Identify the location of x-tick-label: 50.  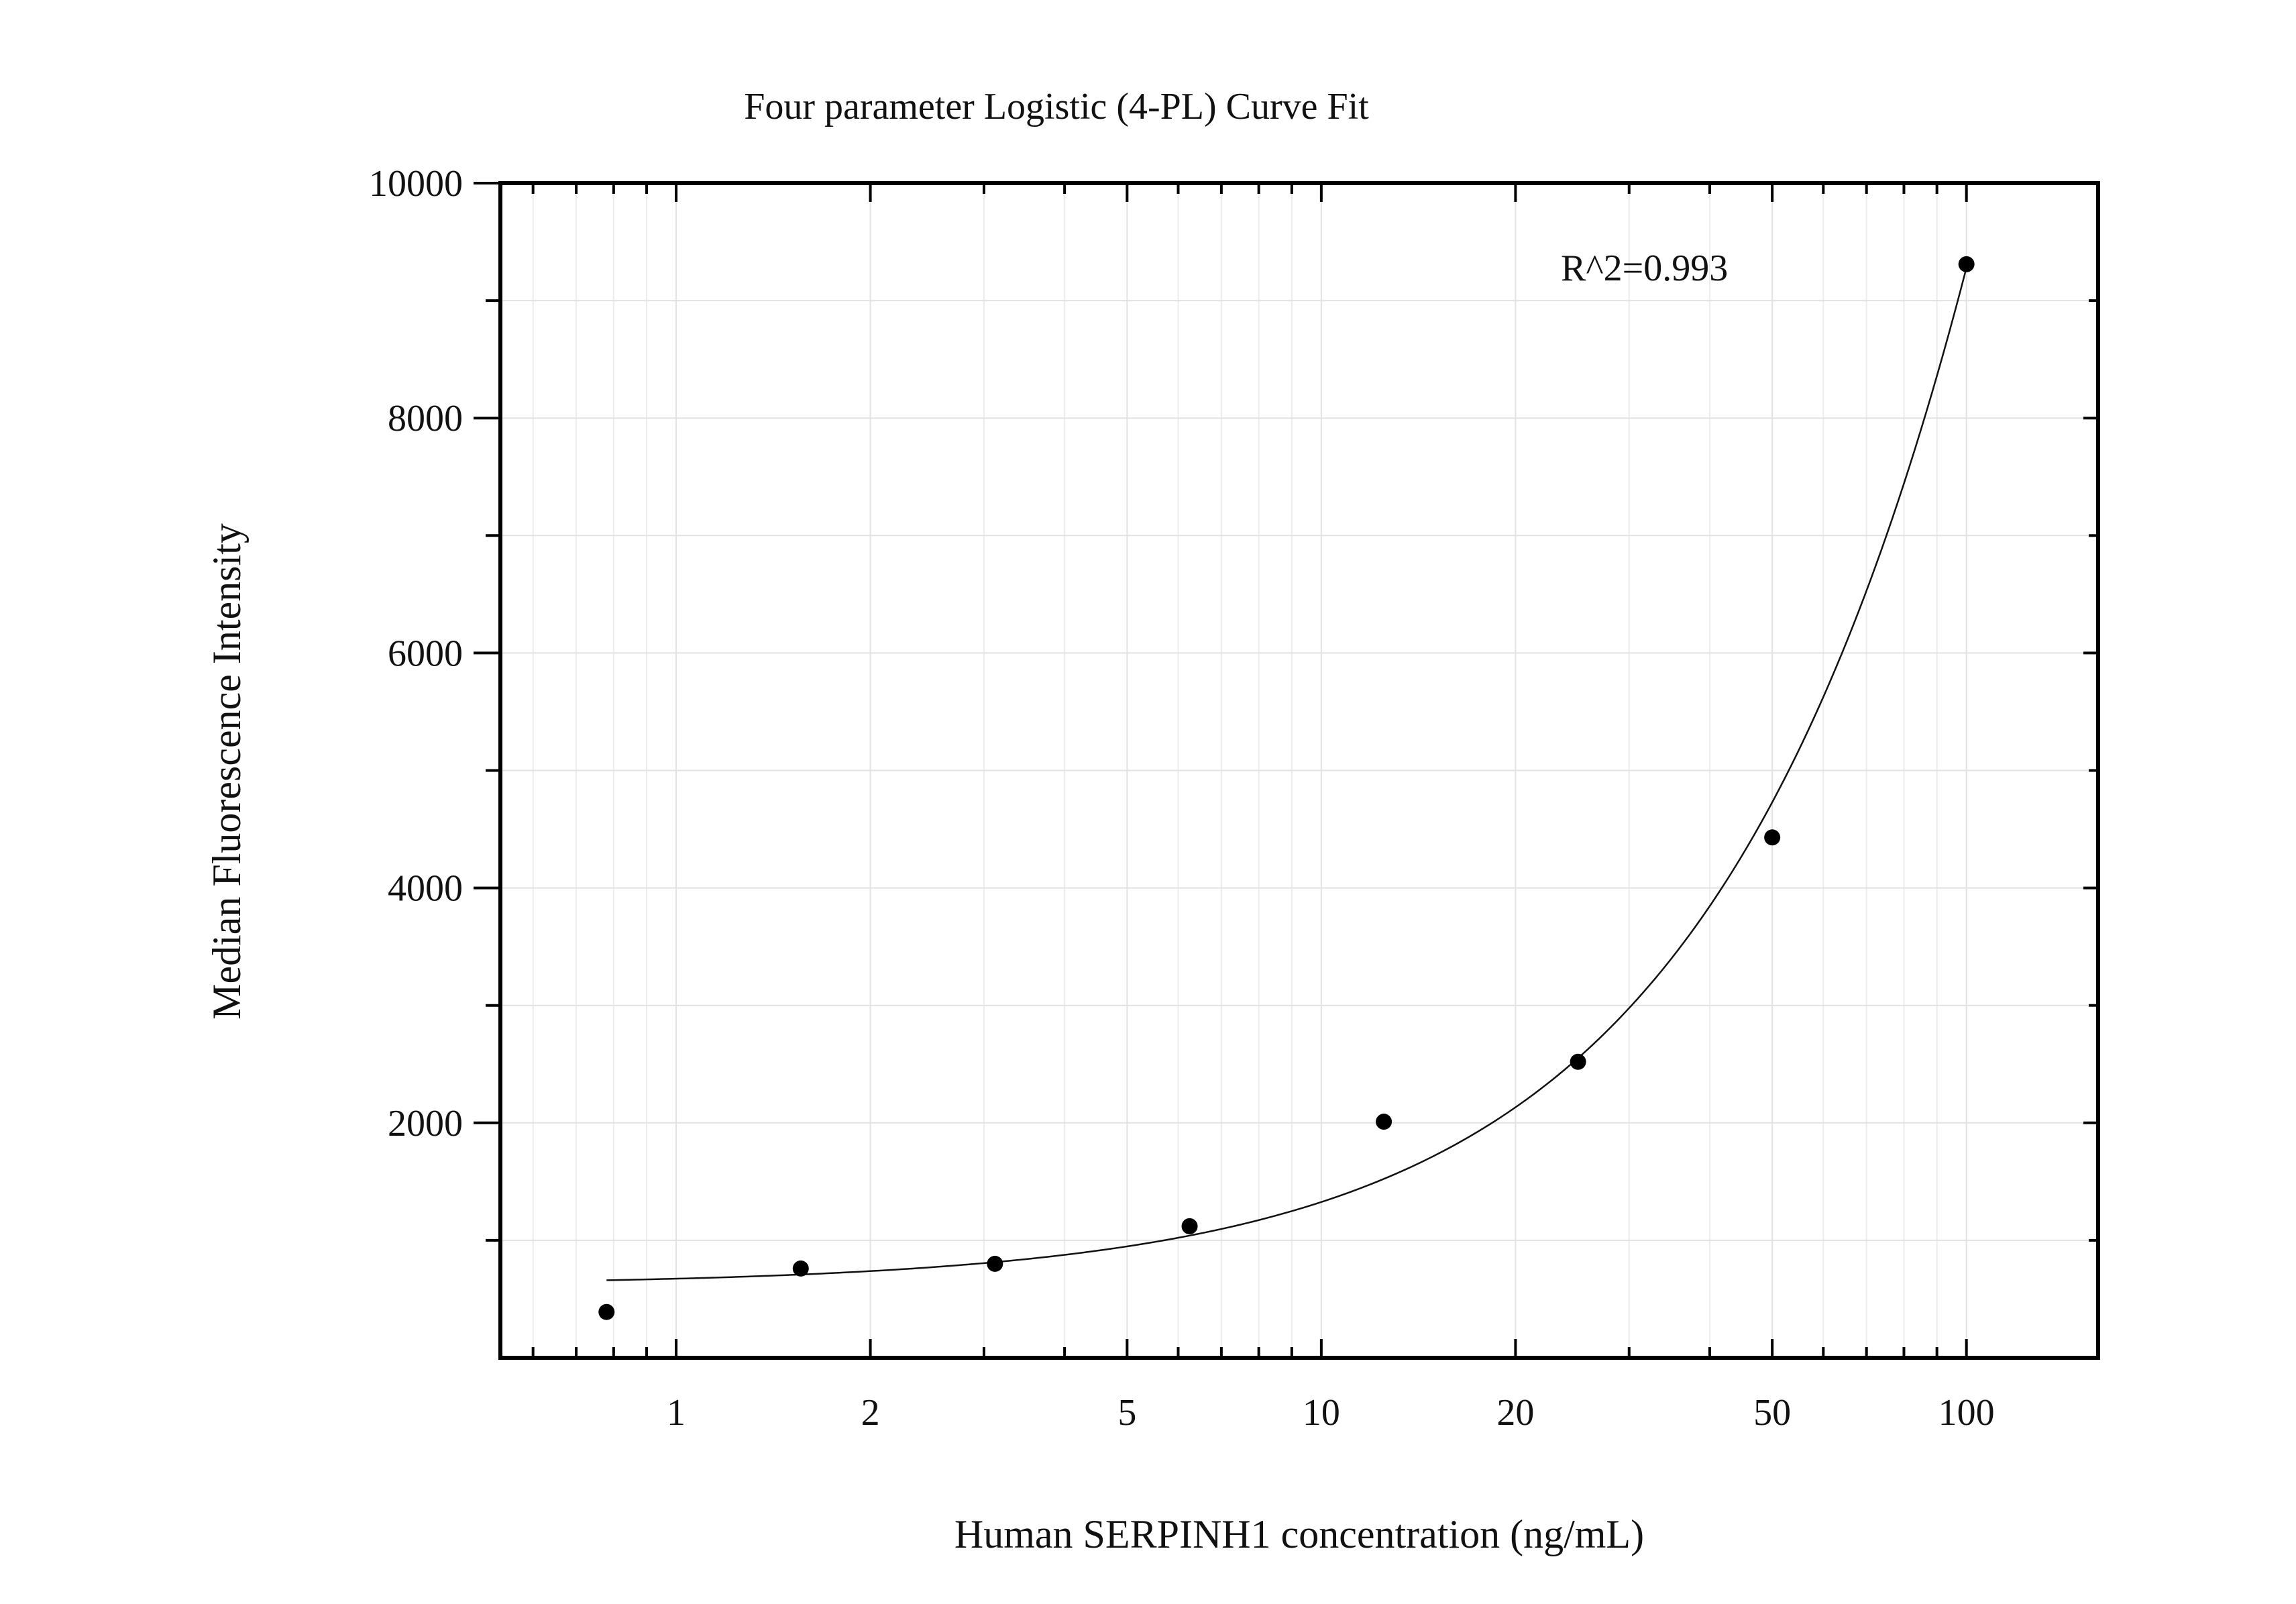
(1772, 1413).